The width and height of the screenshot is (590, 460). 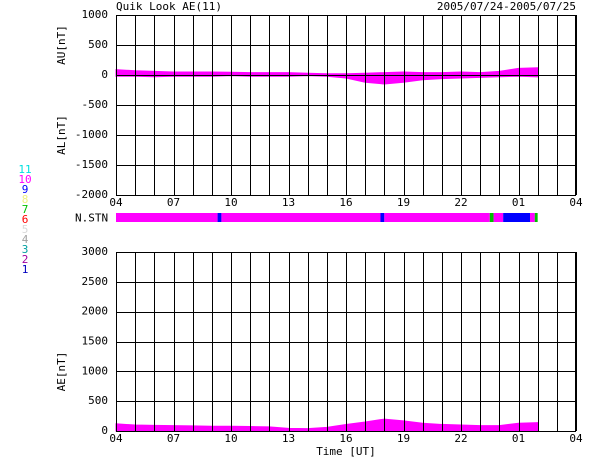 What do you see at coordinates (61, 372) in the screenshot?
I see `y-axis-label: AE[nT]` at bounding box center [61, 372].